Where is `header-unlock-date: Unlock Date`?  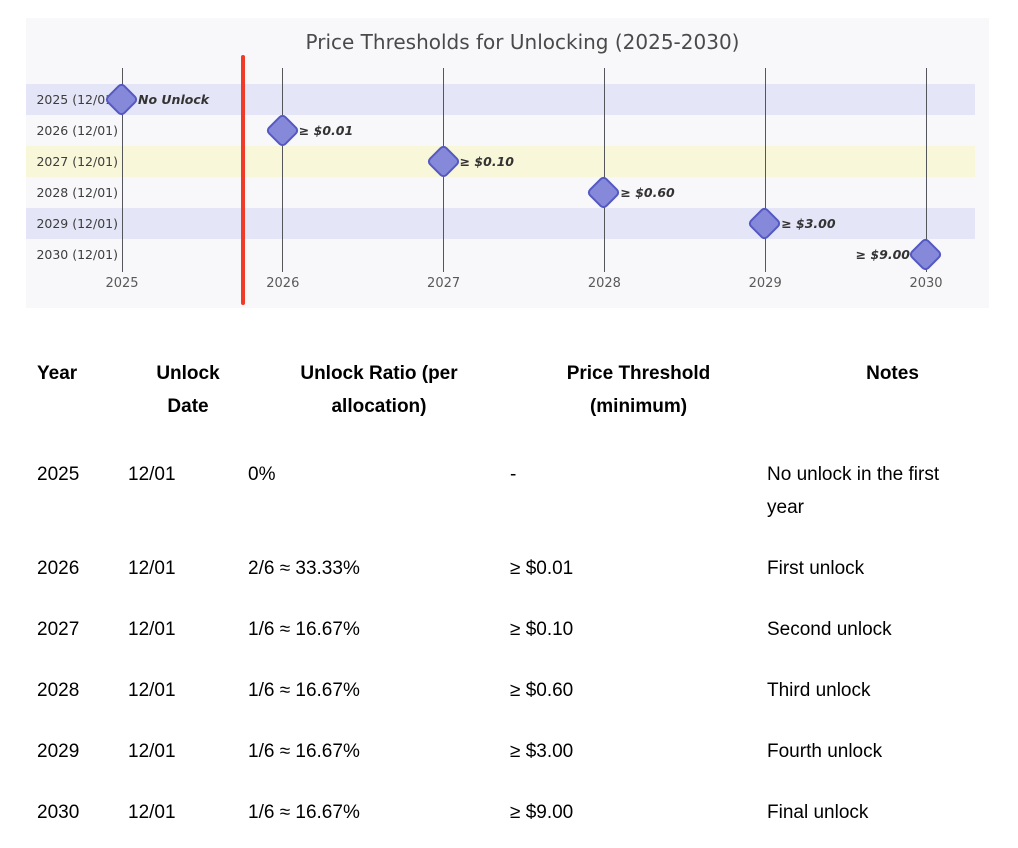 header-unlock-date: Unlock Date is located at coordinates (188, 390).